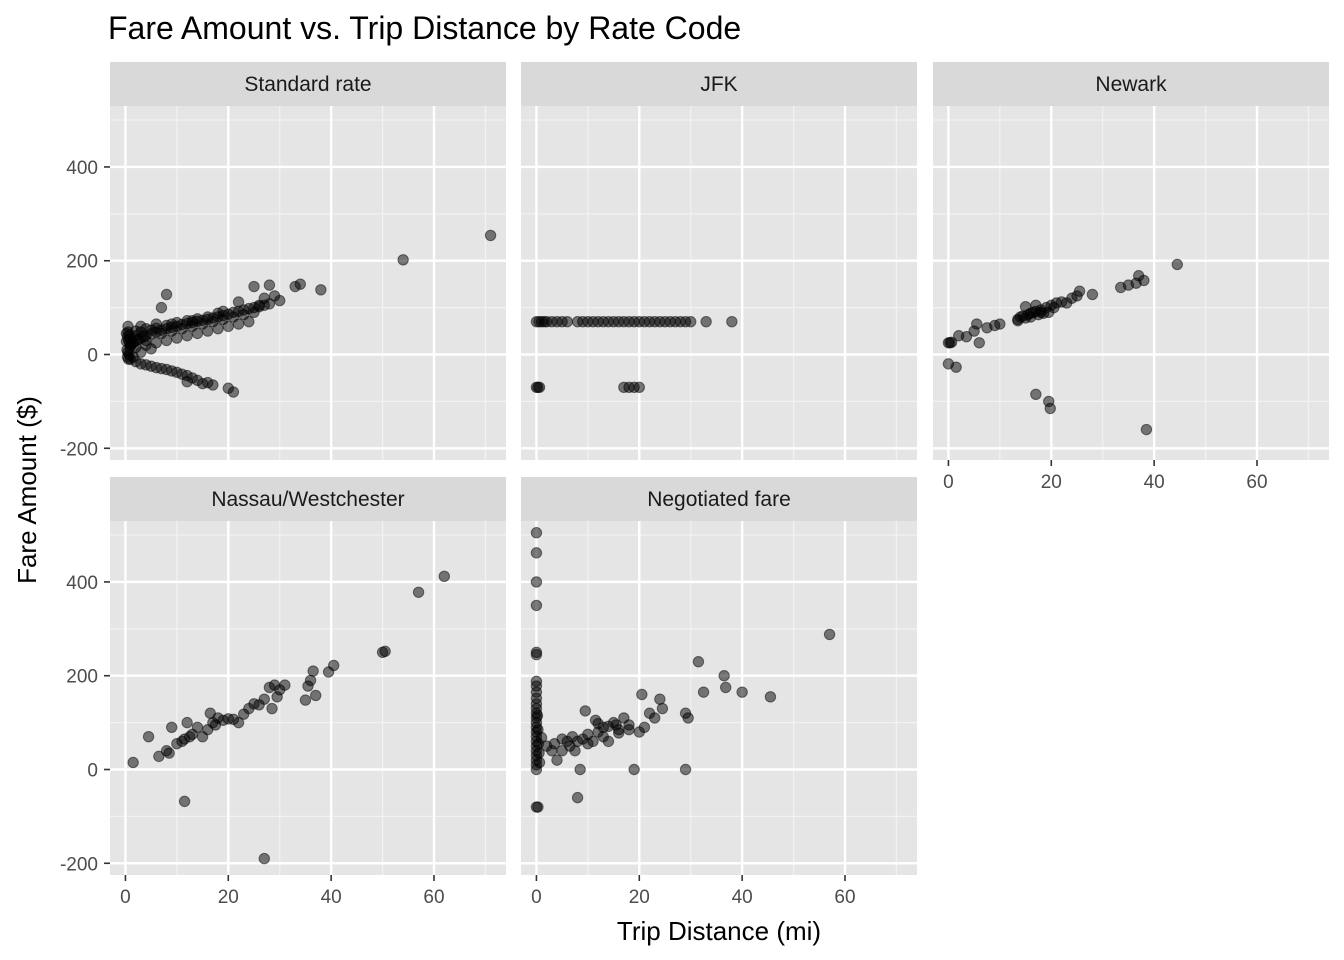 The width and height of the screenshot is (1344, 960). Describe the element at coordinates (125, 897) in the screenshot. I see `x-tick-label: 0` at that location.